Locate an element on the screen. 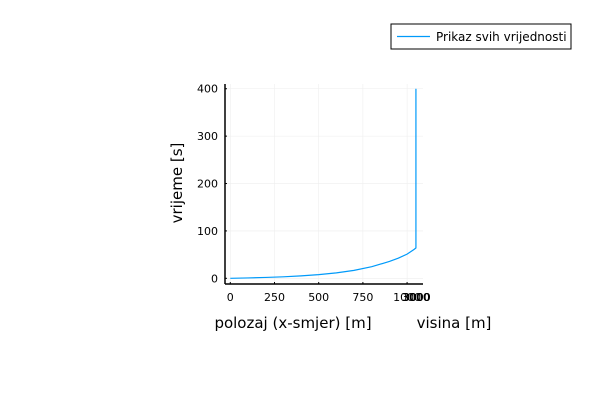 The width and height of the screenshot is (600, 400). x-tick-label-1: 250 is located at coordinates (274, 297).